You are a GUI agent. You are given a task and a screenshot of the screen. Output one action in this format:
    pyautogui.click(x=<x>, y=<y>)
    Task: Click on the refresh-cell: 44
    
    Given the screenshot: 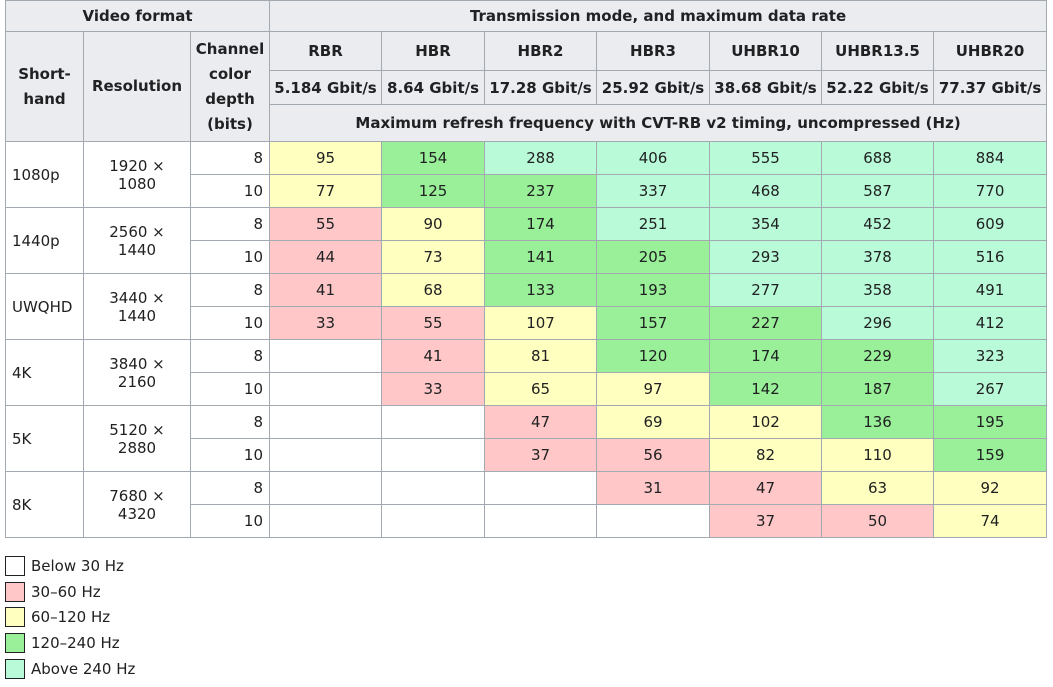 What is the action you would take?
    pyautogui.click(x=326, y=257)
    